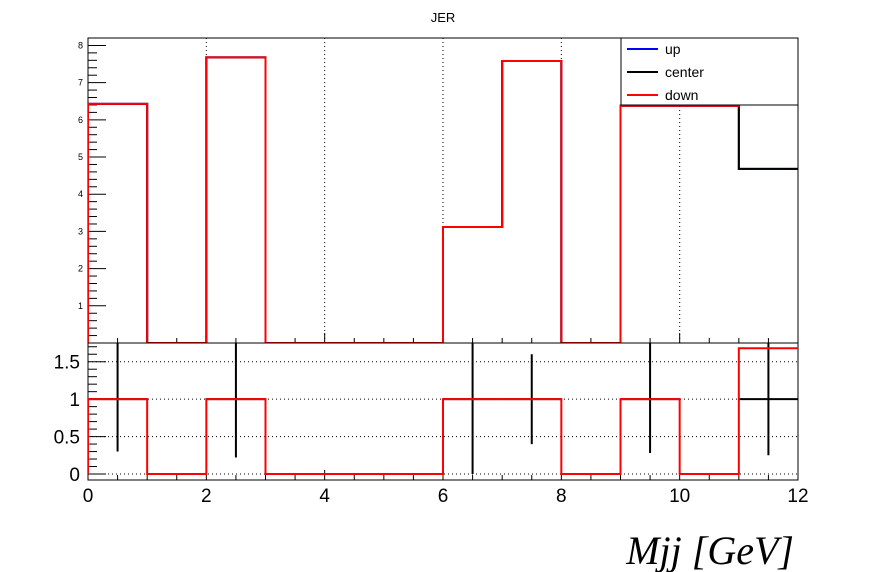  What do you see at coordinates (443, 17) in the screenshot?
I see `chart-title: JER` at bounding box center [443, 17].